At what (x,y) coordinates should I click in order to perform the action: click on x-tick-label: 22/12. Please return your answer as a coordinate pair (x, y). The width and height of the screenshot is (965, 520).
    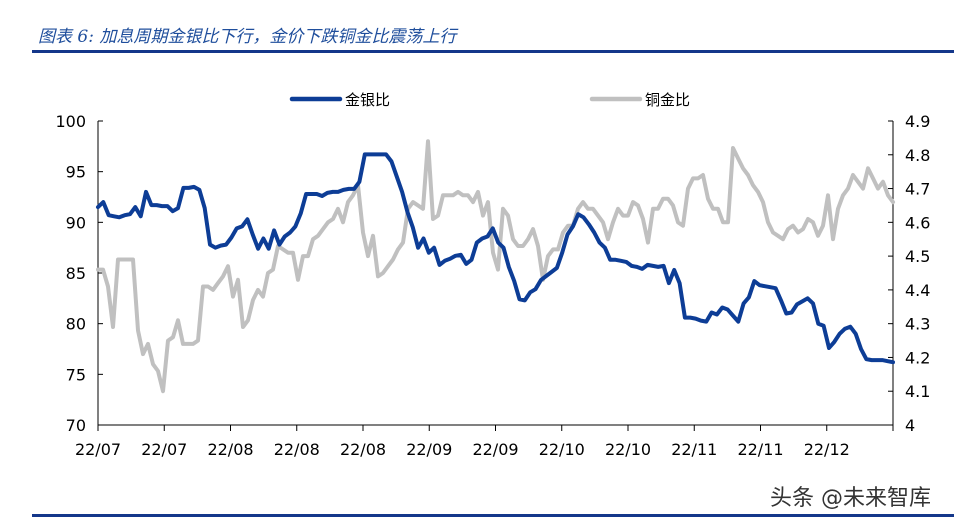
    Looking at the image, I should click on (827, 449).